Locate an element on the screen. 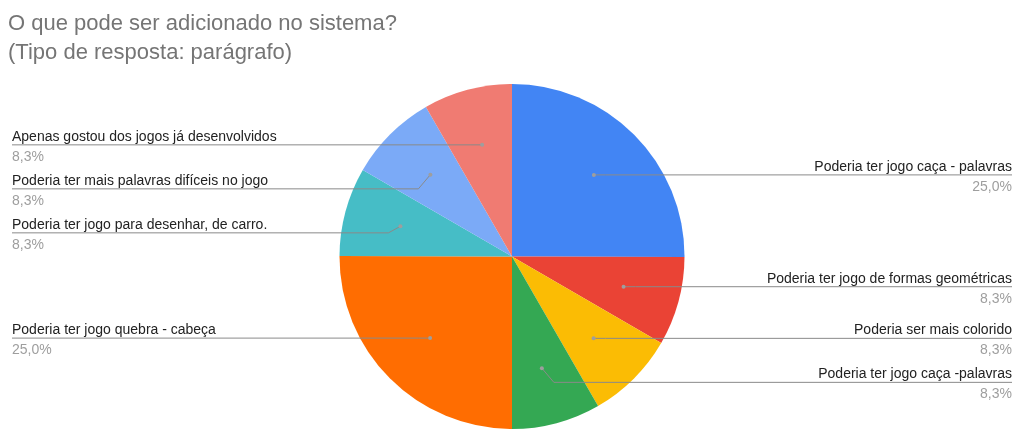 The height and width of the screenshot is (435, 1024). chart-title: O que pode ser adicionado no sistema? (Tipo de resposta: parágrafo) is located at coordinates (203, 37).